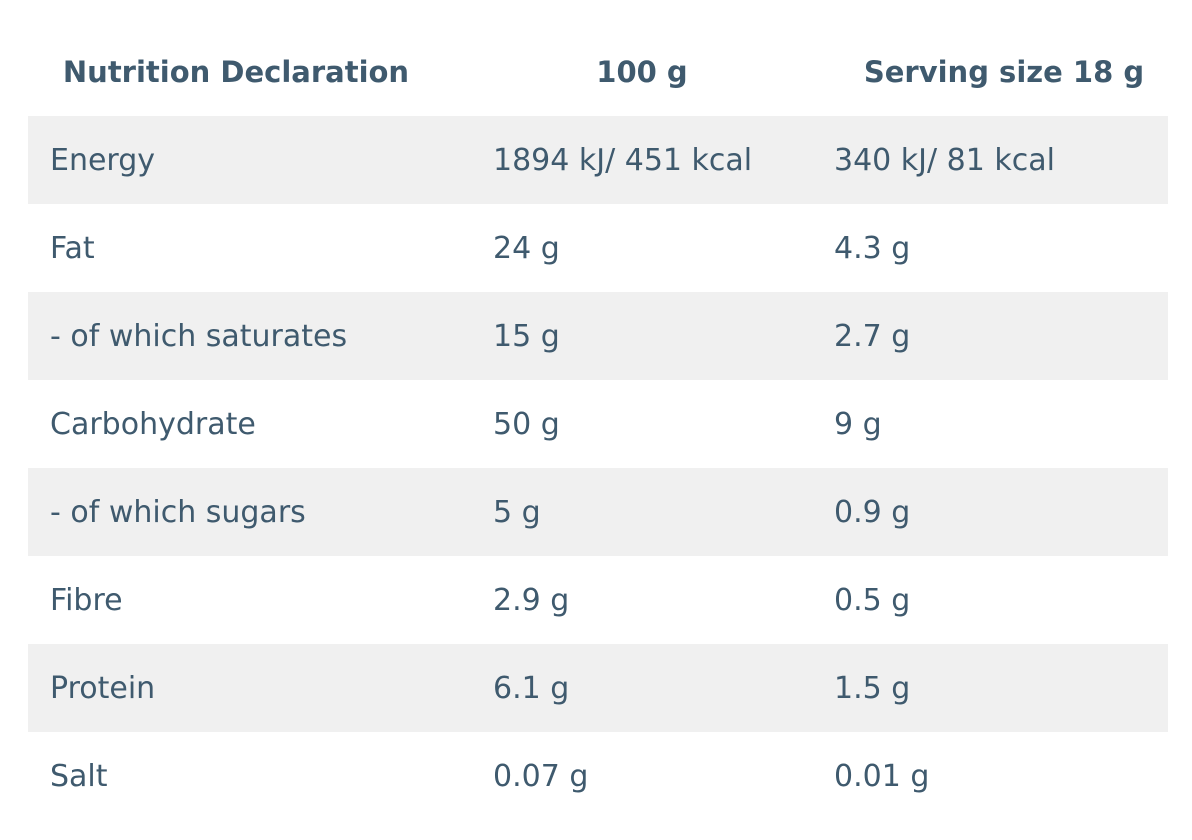  I want to click on row-value-serving: 4.3 g, so click(872, 248).